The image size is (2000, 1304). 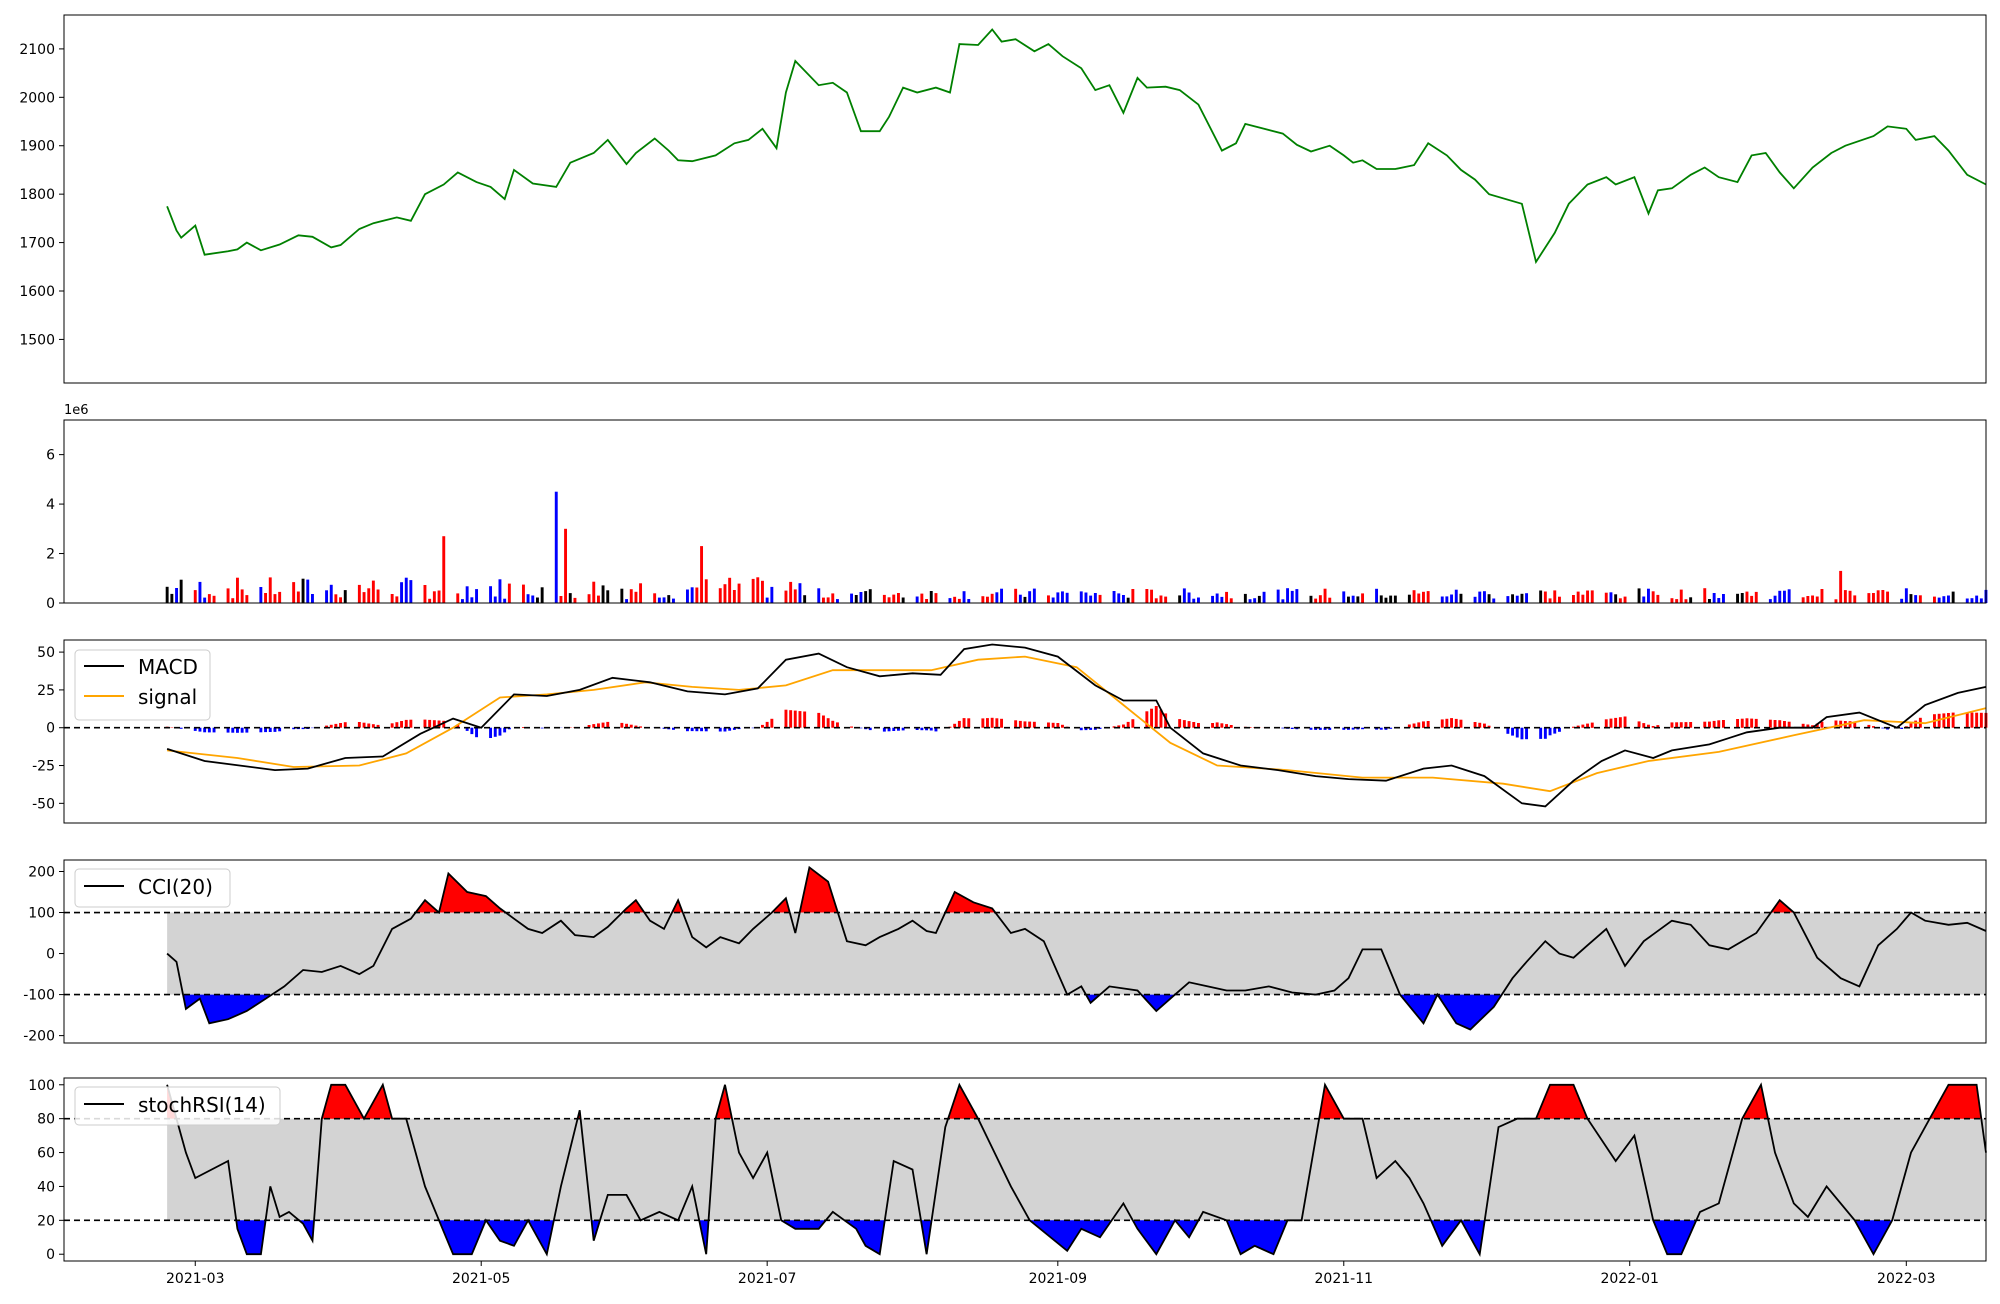 What do you see at coordinates (37, 244) in the screenshot?
I see `price-ytick-label: 1700` at bounding box center [37, 244].